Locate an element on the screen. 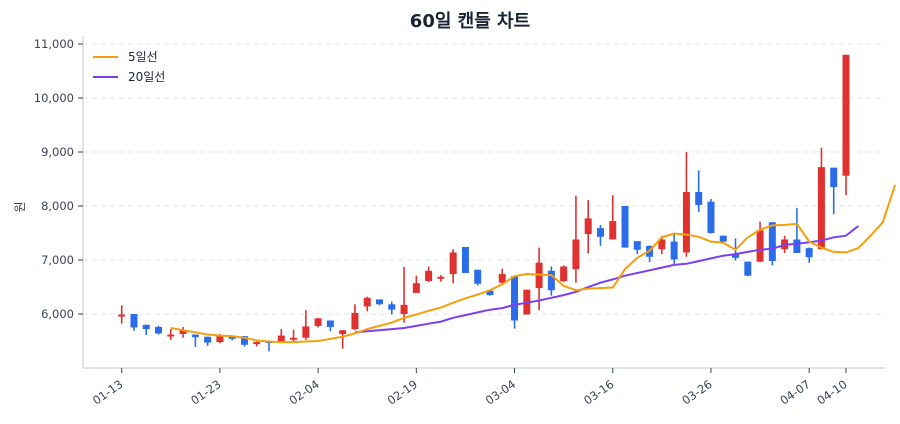  x-tick-label: 02-04 is located at coordinates (303, 392).